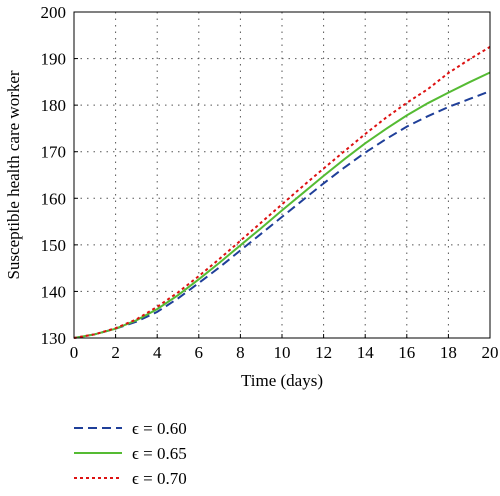 The width and height of the screenshot is (500, 496). I want to click on y-tick-label: 160, so click(54, 198).